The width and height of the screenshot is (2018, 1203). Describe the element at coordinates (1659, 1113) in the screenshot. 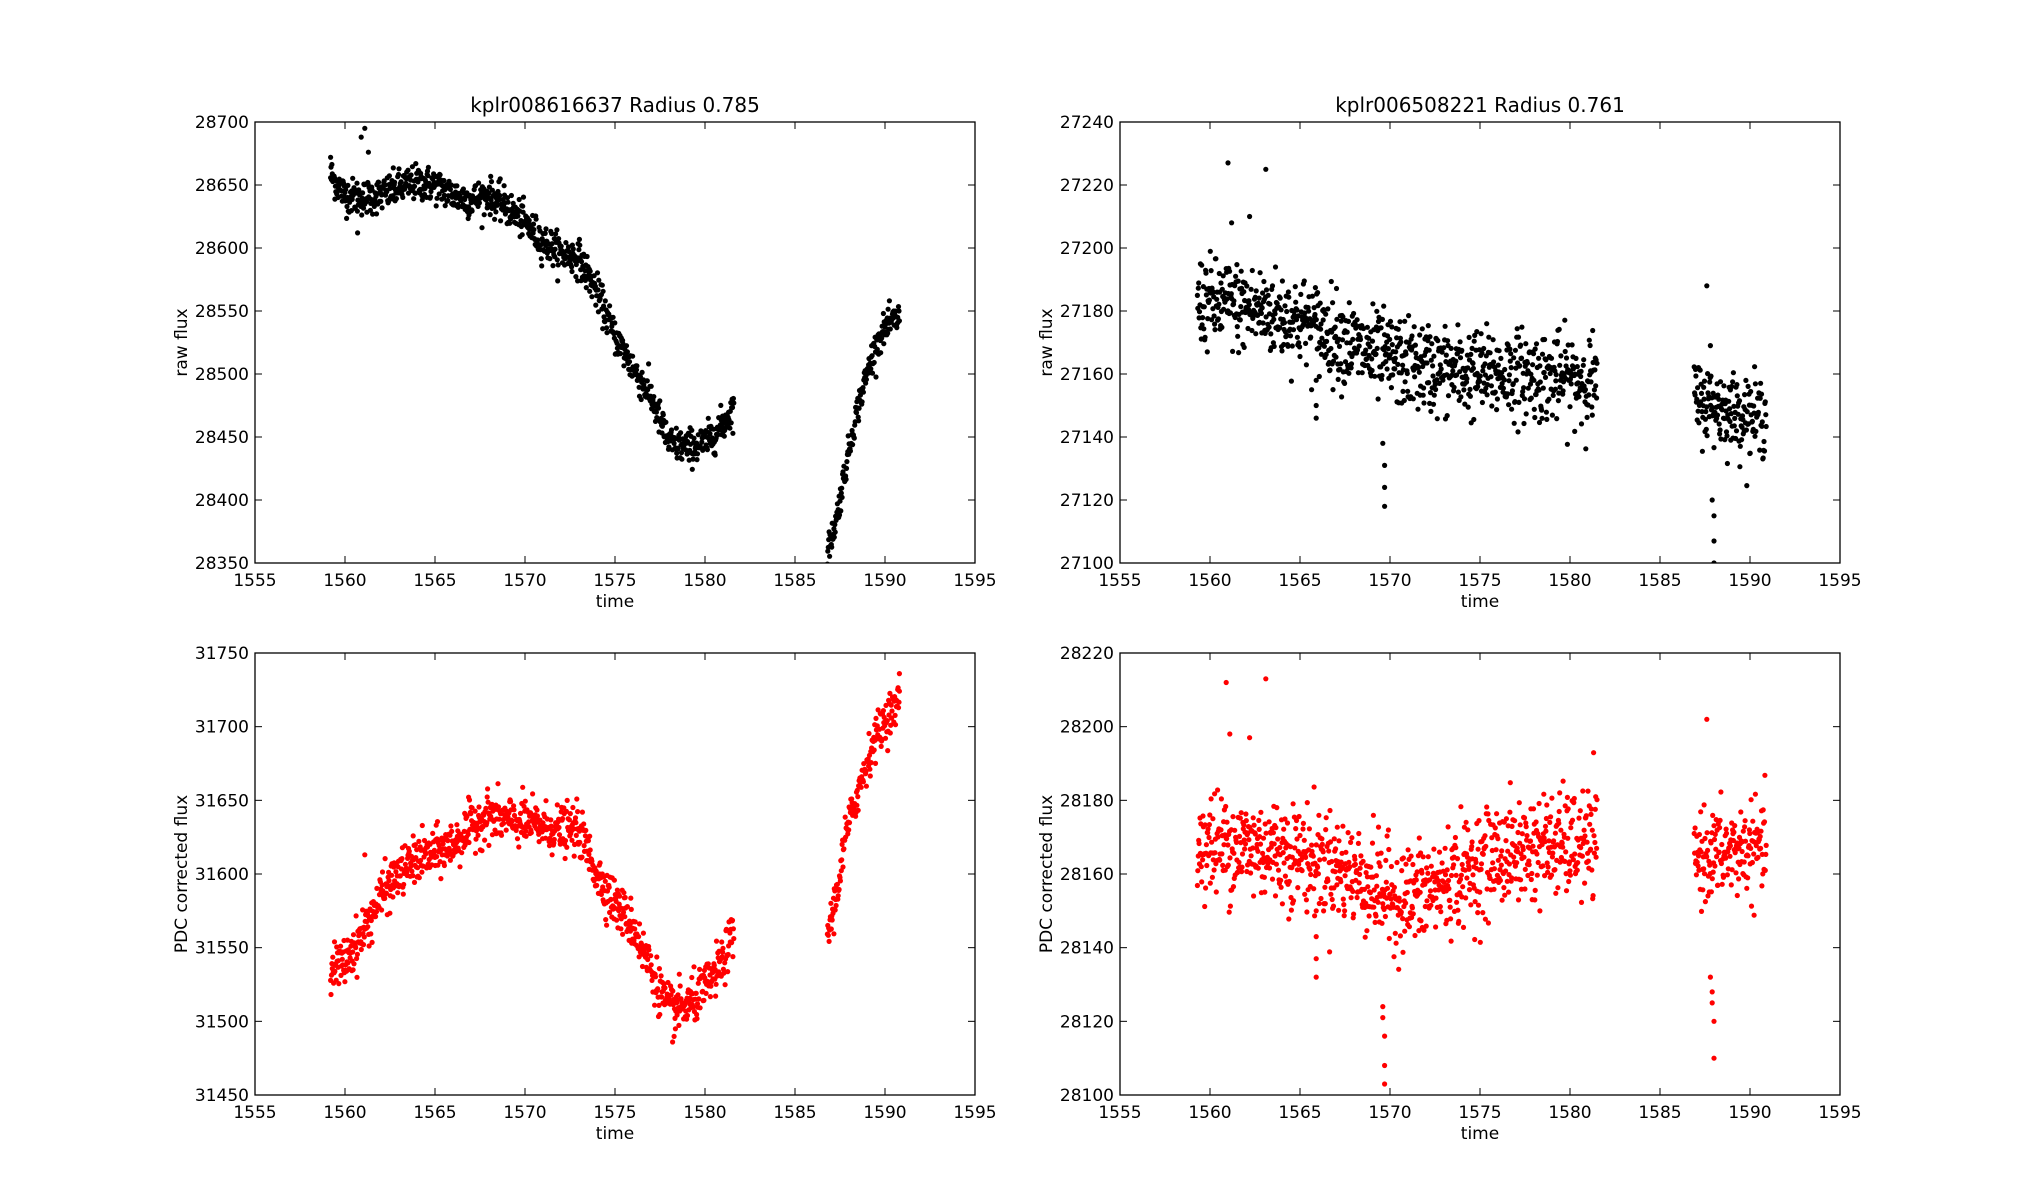

I see `x-tick-label: 1585` at that location.